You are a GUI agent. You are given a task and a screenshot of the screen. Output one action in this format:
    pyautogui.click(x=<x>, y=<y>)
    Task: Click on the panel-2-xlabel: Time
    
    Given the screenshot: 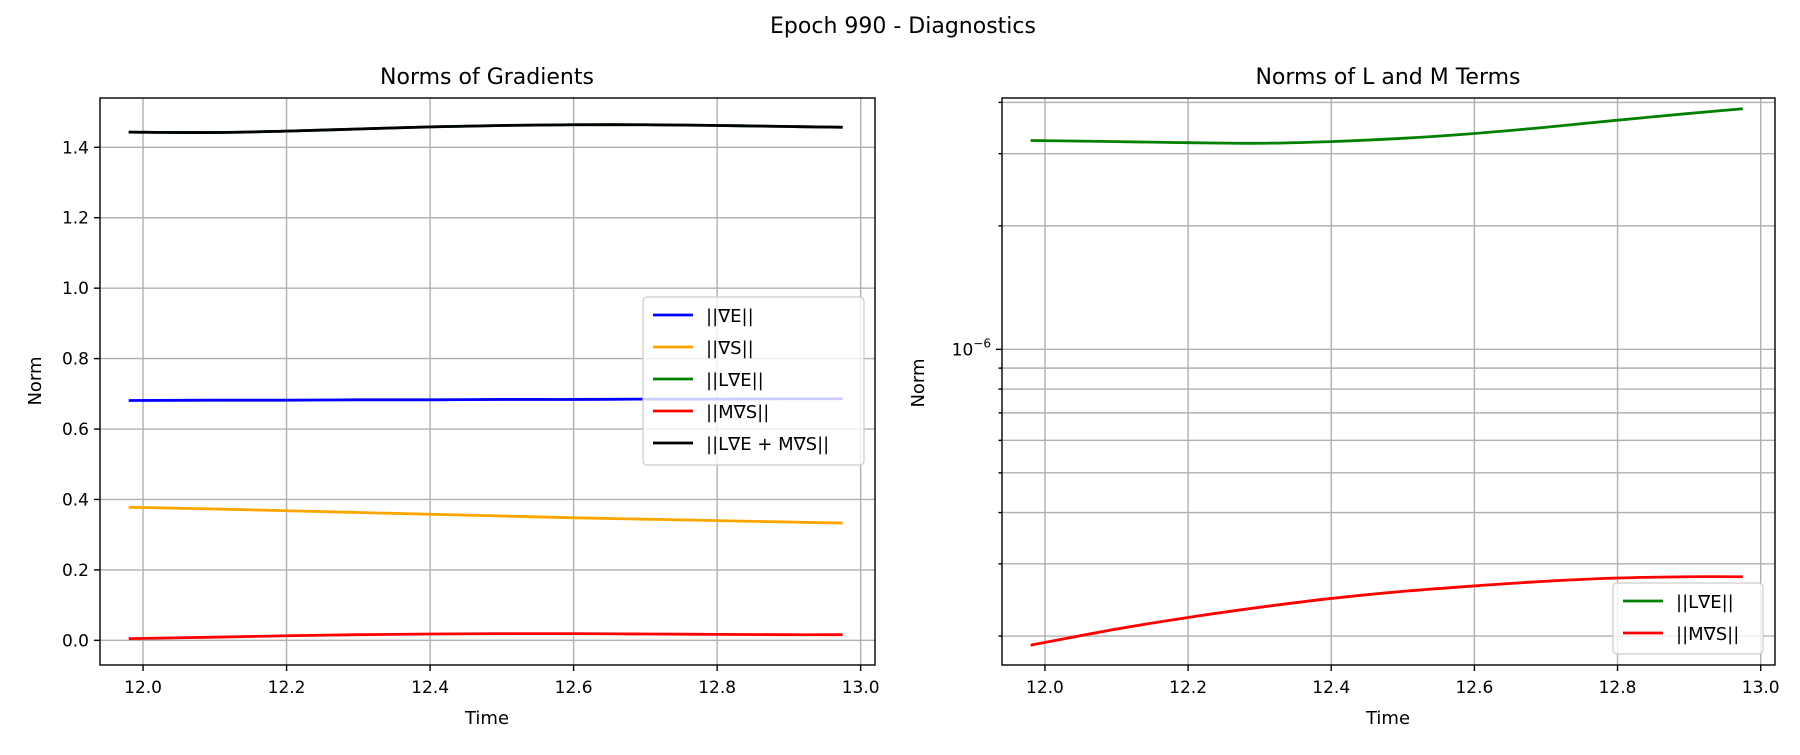 What is the action you would take?
    pyautogui.click(x=1387, y=718)
    